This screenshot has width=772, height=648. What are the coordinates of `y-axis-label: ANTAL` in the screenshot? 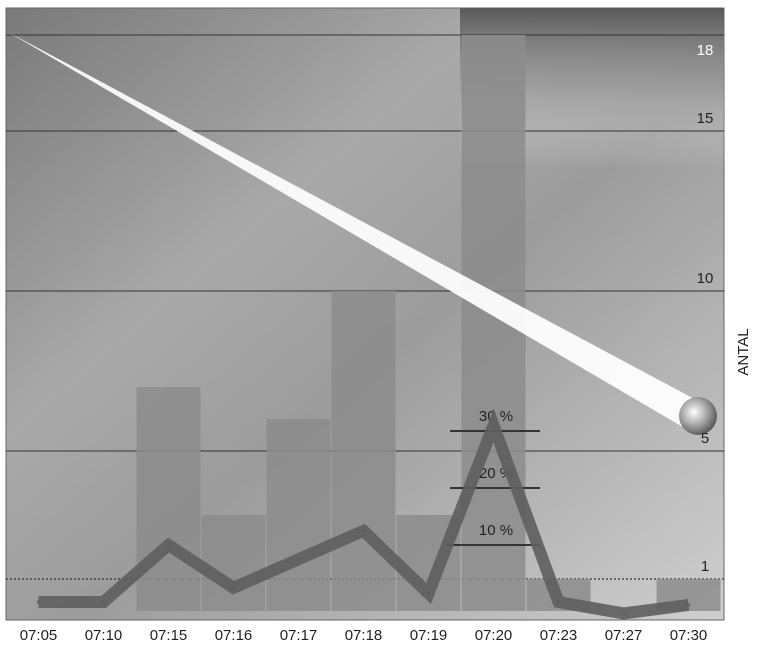 It's located at (743, 351).